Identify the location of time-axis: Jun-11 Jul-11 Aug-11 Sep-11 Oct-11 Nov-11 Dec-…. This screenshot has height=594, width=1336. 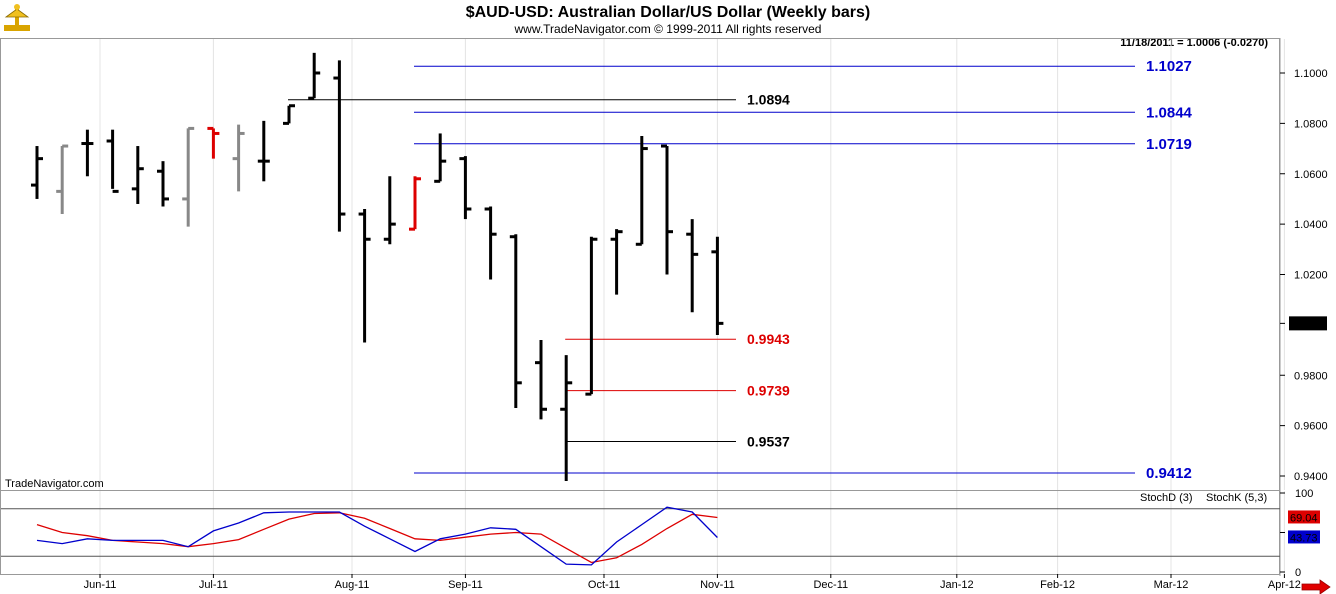
(692, 582).